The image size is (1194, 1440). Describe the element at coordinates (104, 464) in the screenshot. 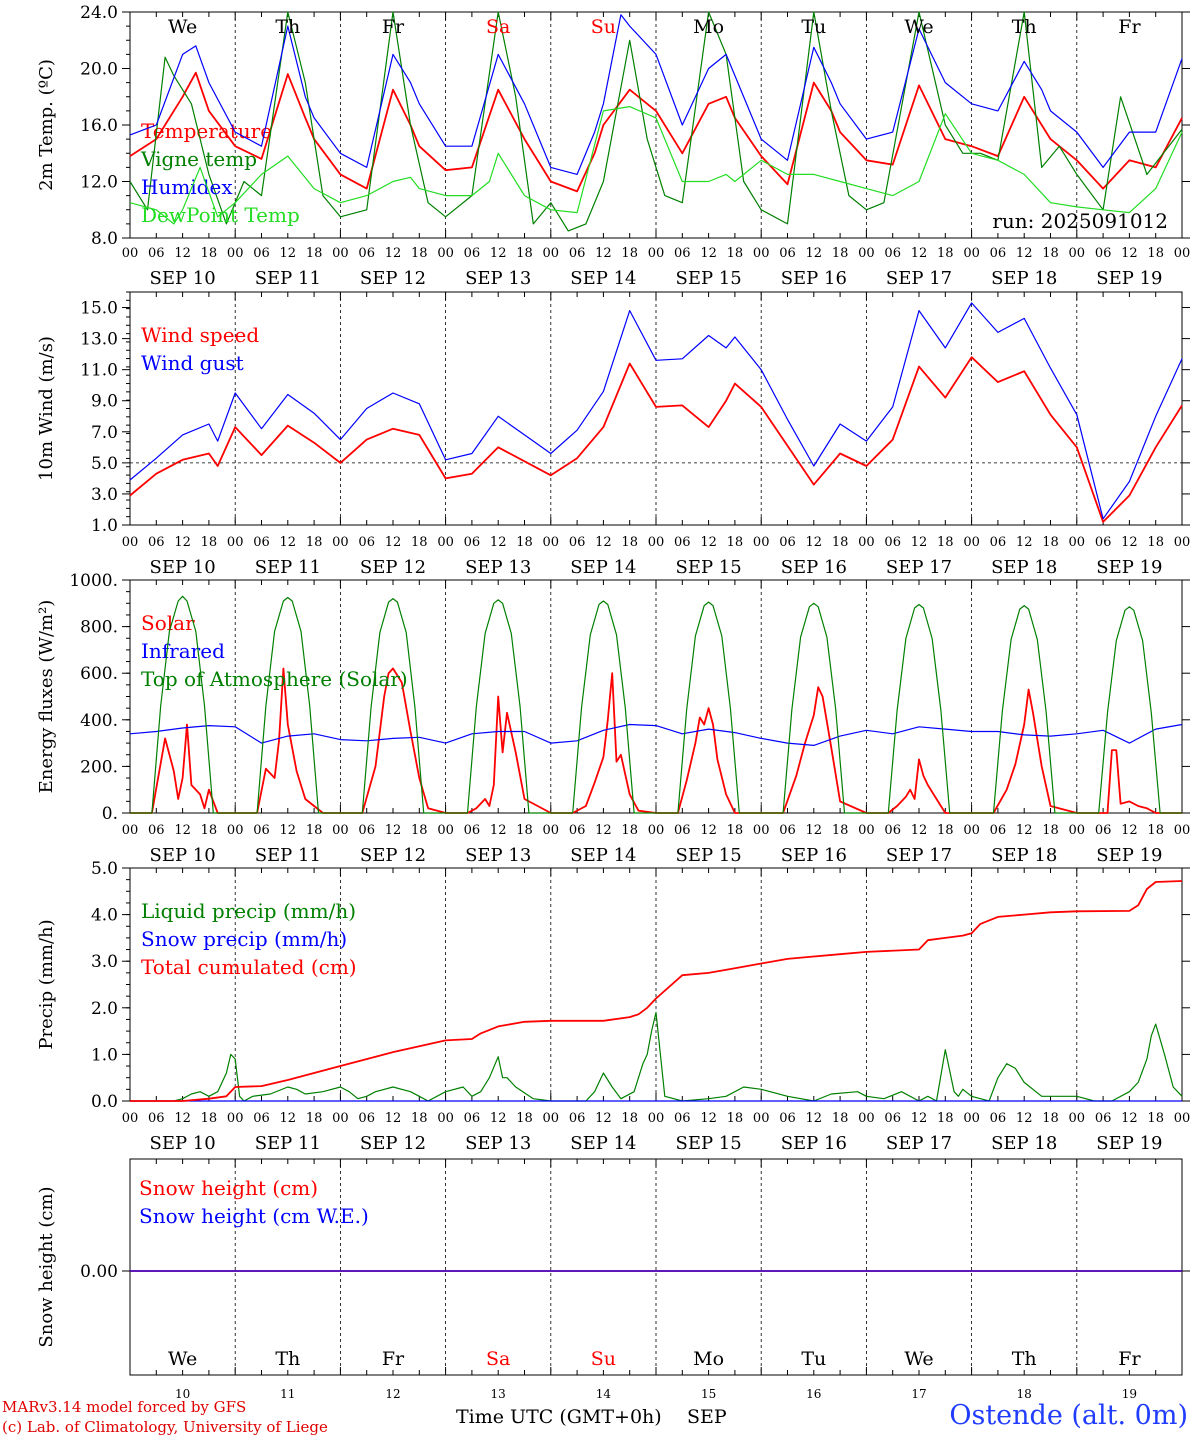

I see `panel2-ytick-label: 5.0` at that location.